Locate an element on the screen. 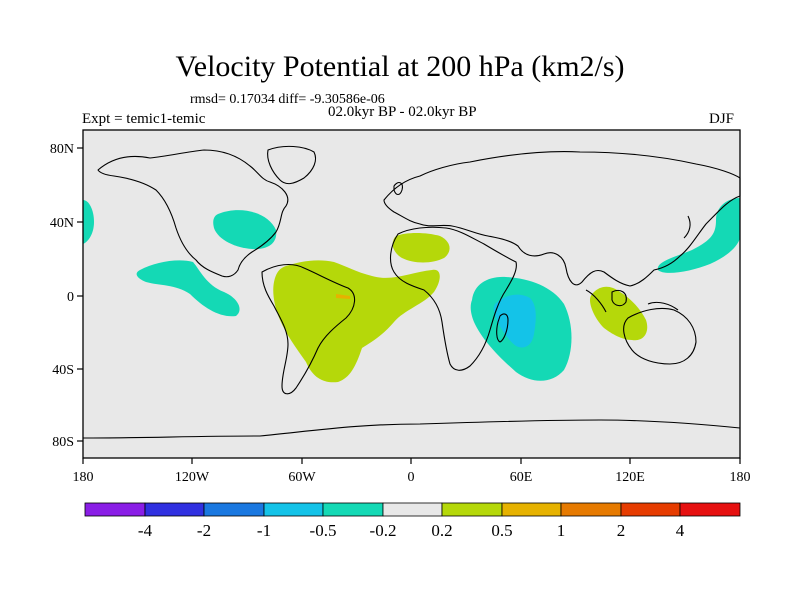 This screenshot has width=800, height=600. lat-label: 80N is located at coordinates (62, 149).